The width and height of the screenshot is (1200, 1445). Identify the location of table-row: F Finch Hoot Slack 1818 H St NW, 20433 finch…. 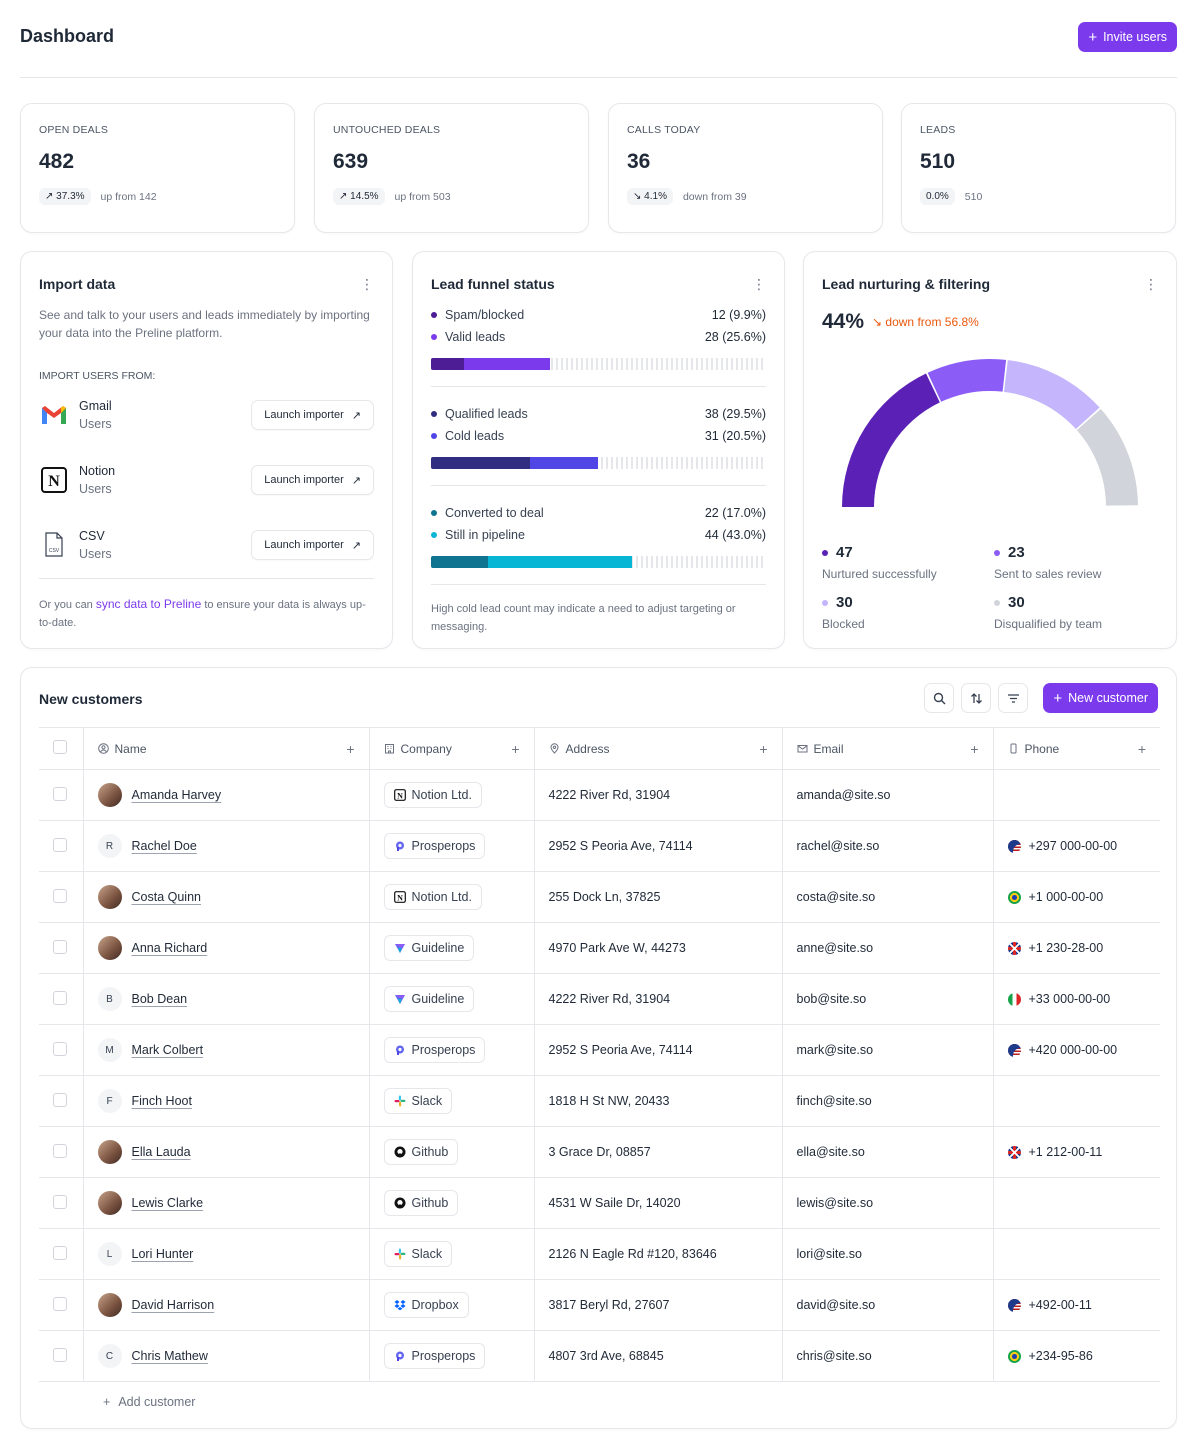
(599, 1101).